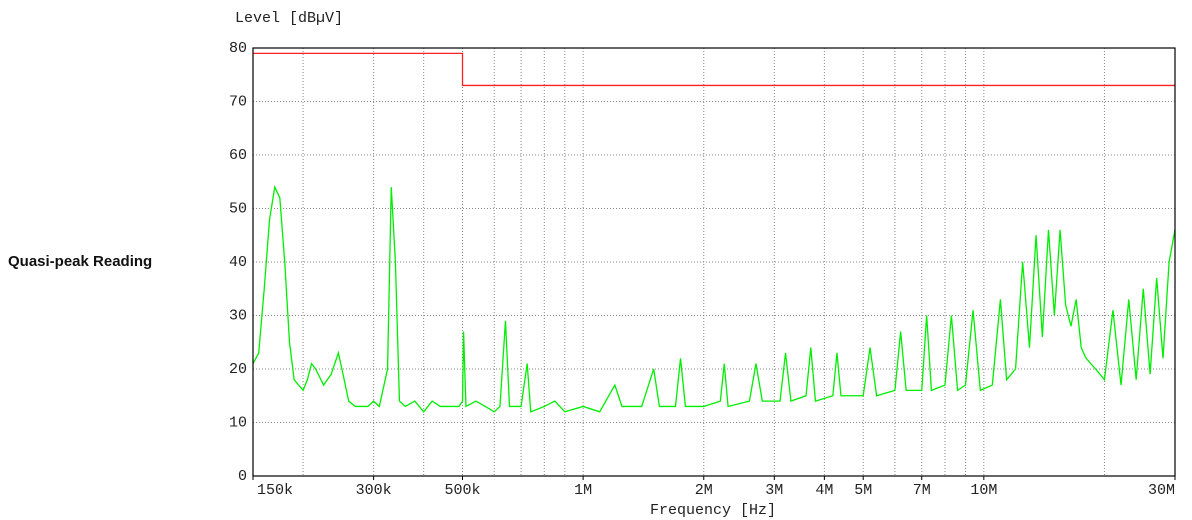 The image size is (1192, 520). I want to click on x-tick-label: 3M, so click(774, 490).